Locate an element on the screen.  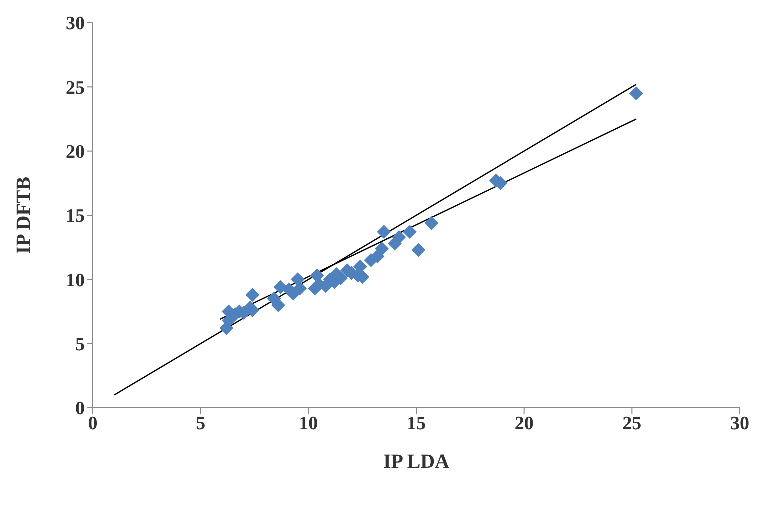
y-tick-label: 10 is located at coordinates (75, 281).